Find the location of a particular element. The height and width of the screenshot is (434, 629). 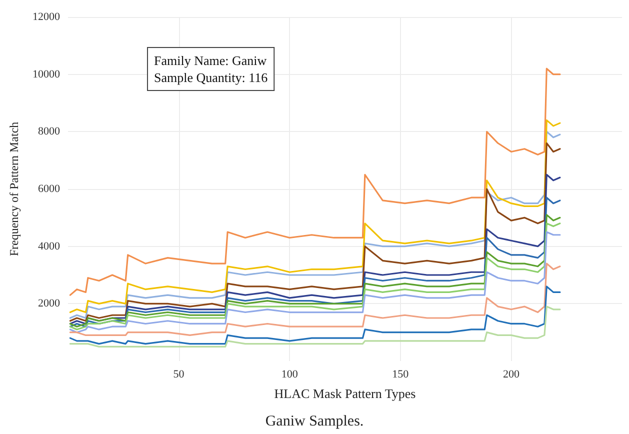

x-tick-label: 50 is located at coordinates (179, 374).